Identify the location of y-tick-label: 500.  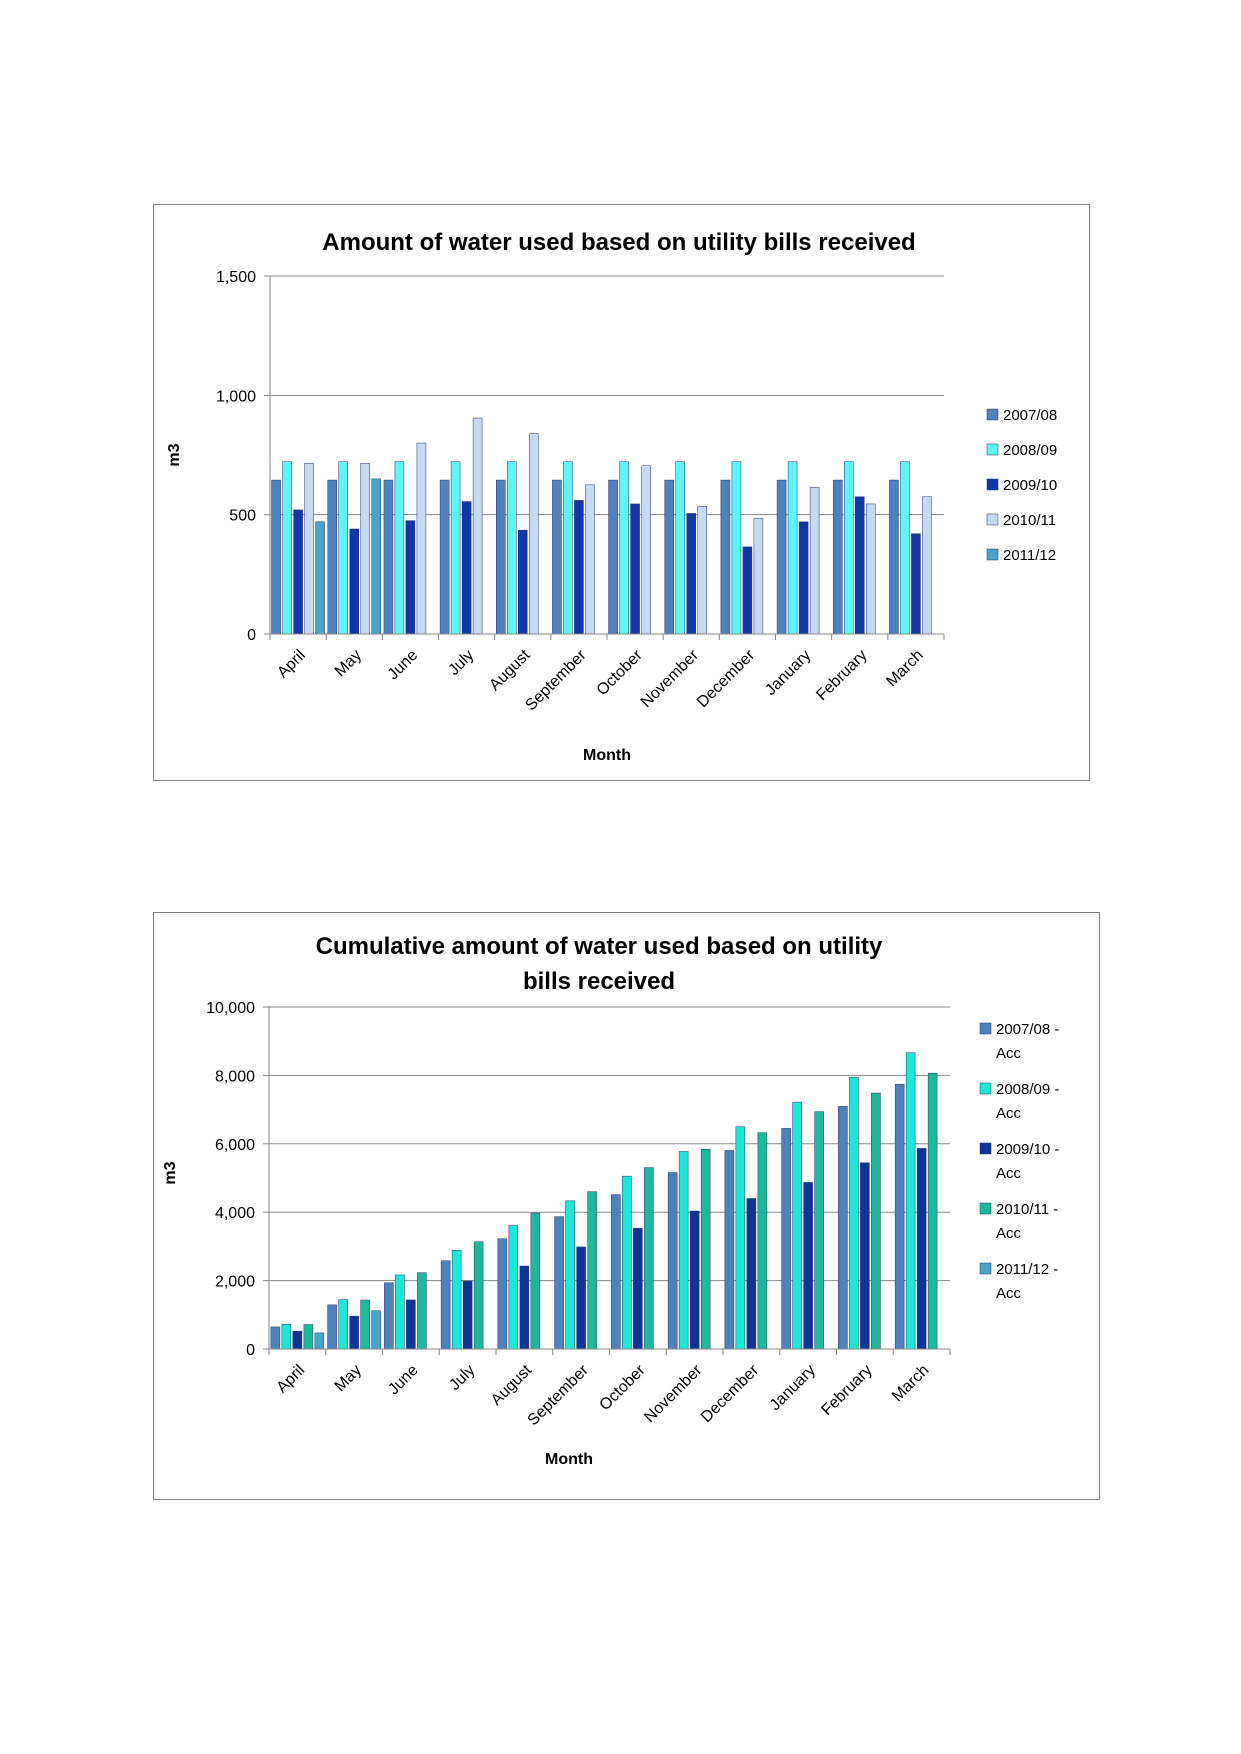
(242, 516).